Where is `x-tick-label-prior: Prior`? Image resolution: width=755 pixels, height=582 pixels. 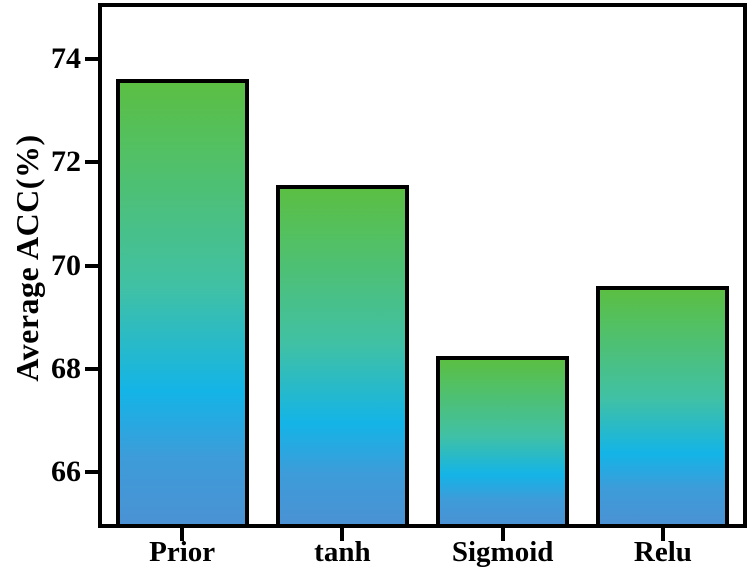 x-tick-label-prior: Prior is located at coordinates (182, 552).